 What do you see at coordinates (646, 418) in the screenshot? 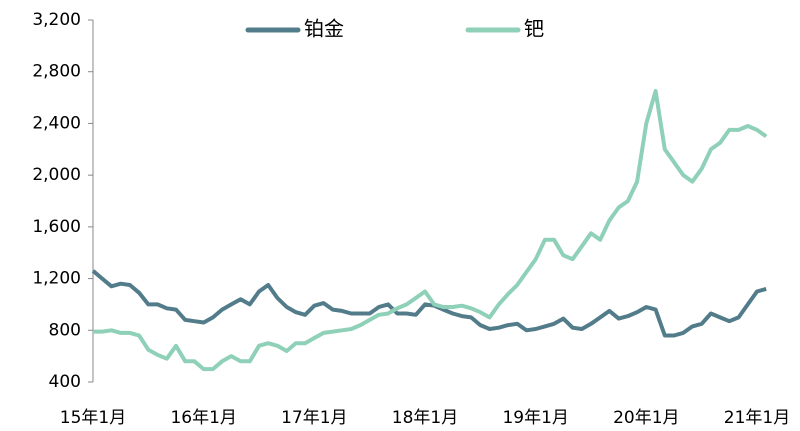
I see `x-tick-label: 20年1月` at bounding box center [646, 418].